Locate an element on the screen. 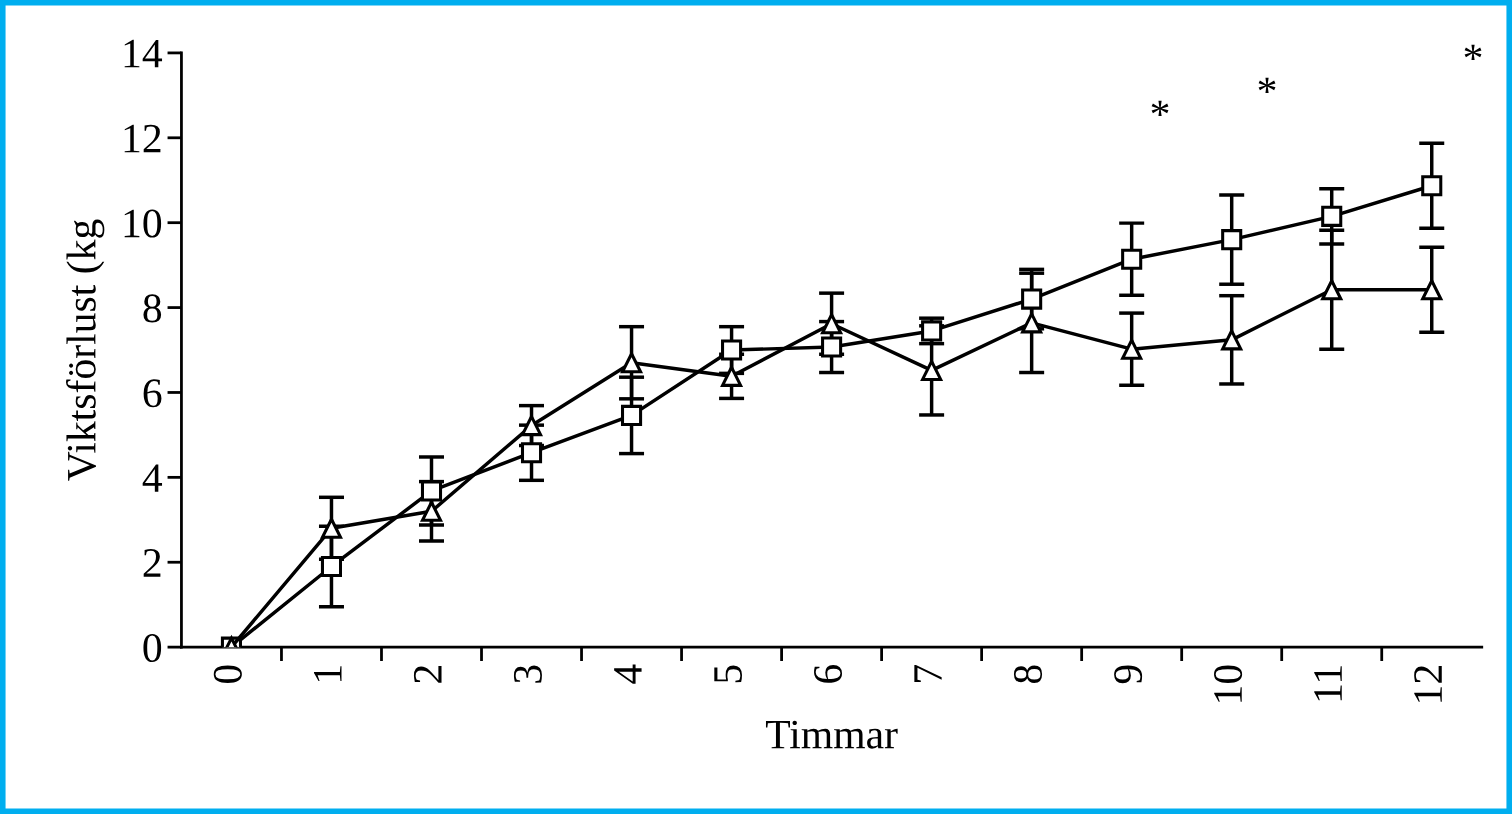  x-tick-label: 8 is located at coordinates (1028, 674).